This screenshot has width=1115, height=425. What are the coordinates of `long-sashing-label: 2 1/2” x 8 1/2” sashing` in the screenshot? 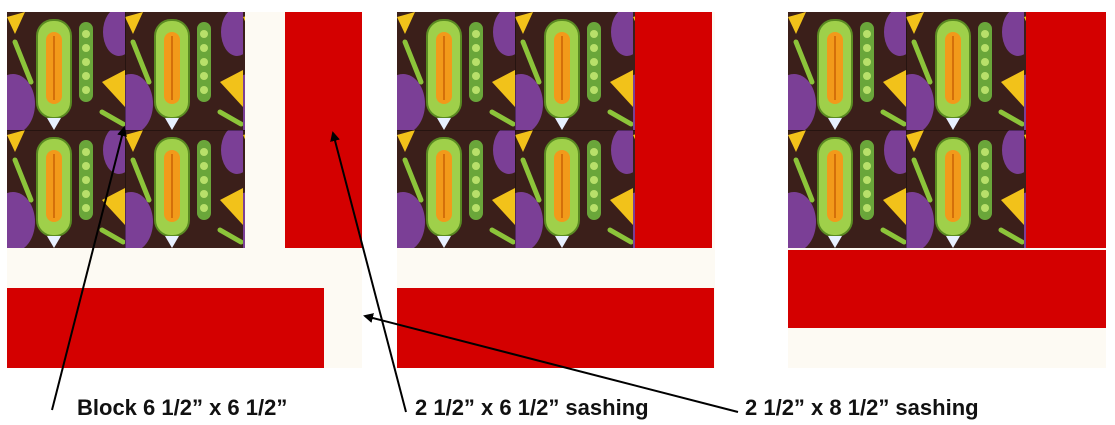 It's located at (862, 407).